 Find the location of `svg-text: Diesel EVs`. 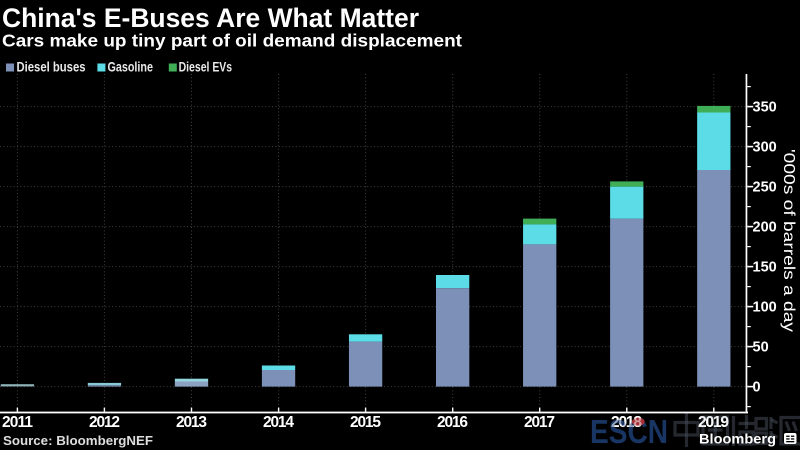

svg-text: Diesel EVs is located at coordinates (206, 67).